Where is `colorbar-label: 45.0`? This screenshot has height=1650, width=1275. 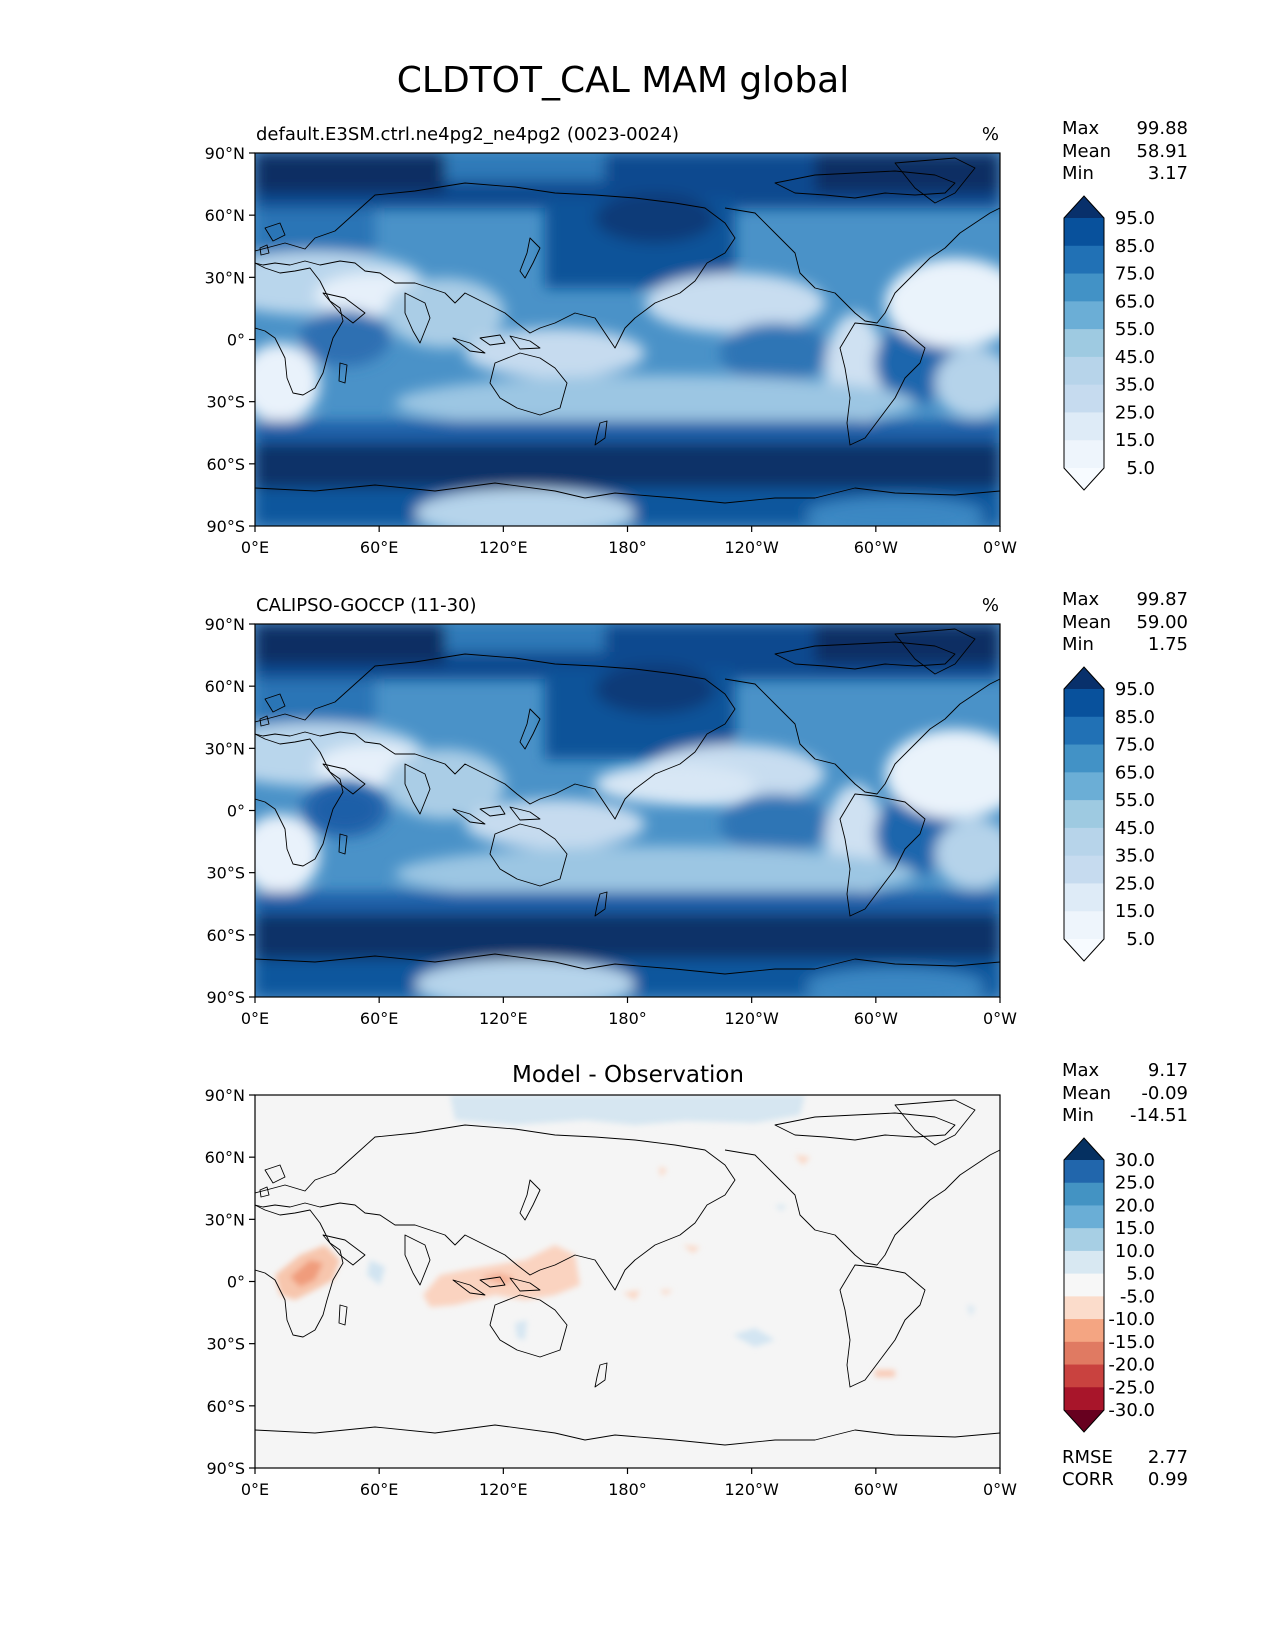 colorbar-label: 45.0 is located at coordinates (1135, 828).